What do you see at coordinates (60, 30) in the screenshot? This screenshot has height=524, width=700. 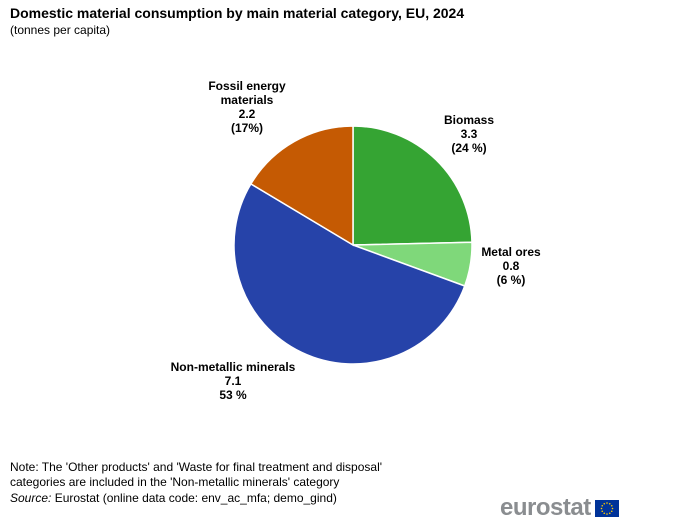 I see `chart-subtitle: (tonnes per capita)` at bounding box center [60, 30].